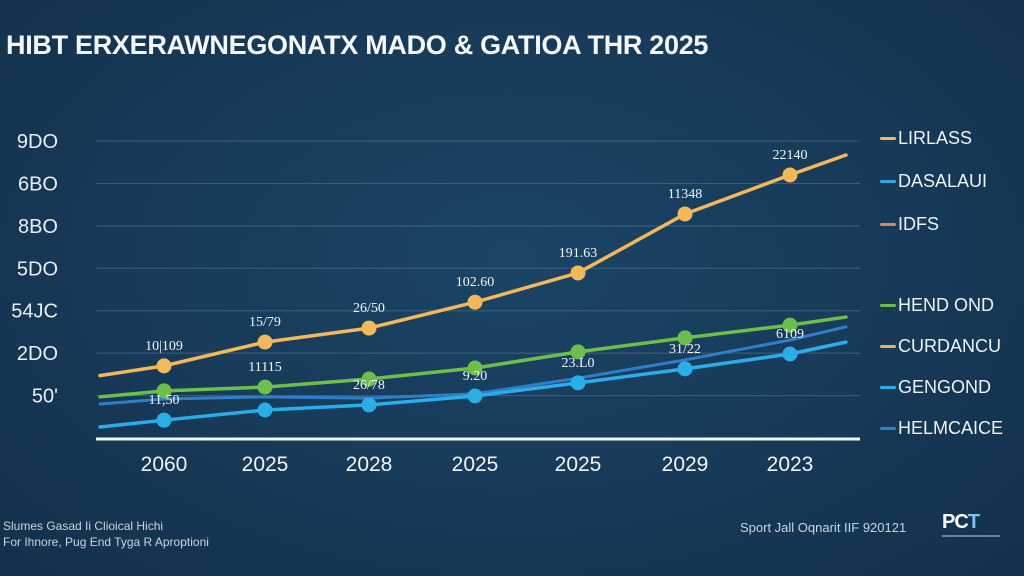 Image resolution: width=1024 pixels, height=576 pixels. What do you see at coordinates (264, 367) in the screenshot?
I see `data-label: 11115` at bounding box center [264, 367].